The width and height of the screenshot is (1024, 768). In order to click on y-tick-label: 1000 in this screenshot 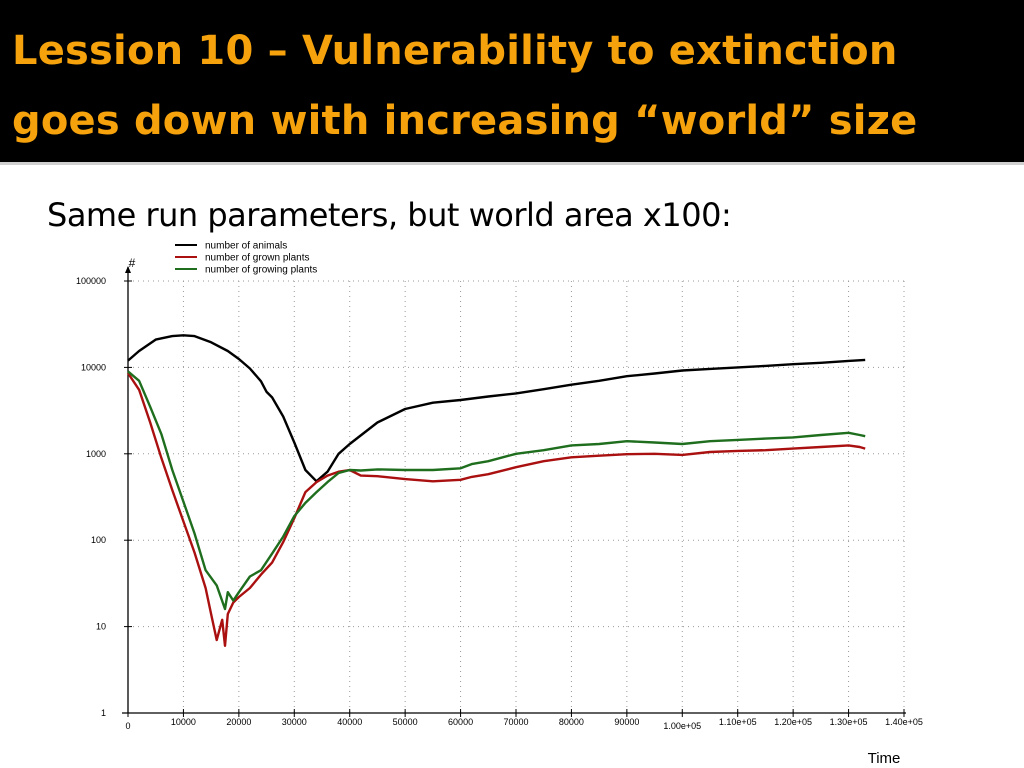, I will do `click(96, 454)`.